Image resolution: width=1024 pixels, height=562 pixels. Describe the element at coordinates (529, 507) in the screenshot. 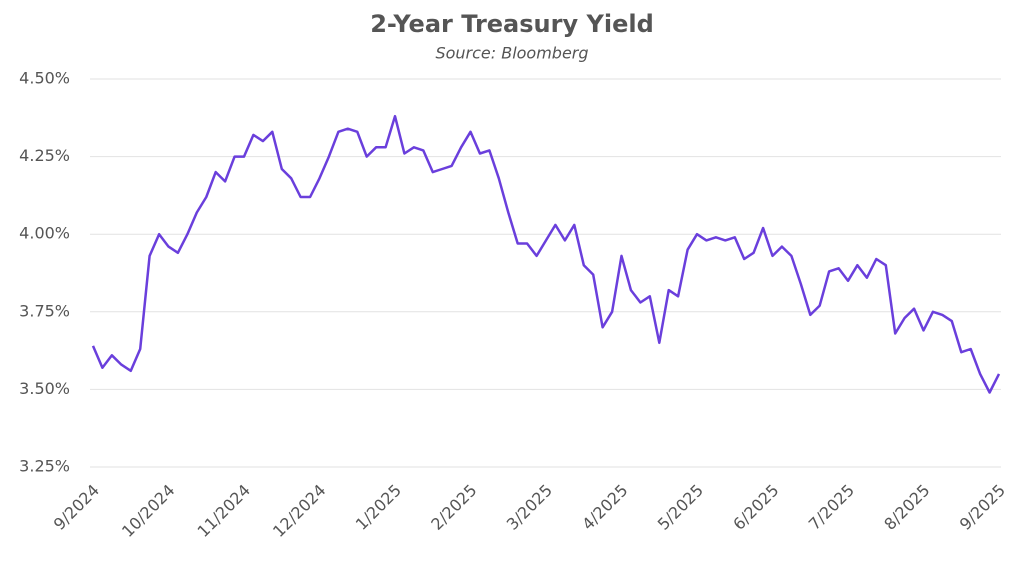

I see `x-tick-label: 3/2025` at that location.